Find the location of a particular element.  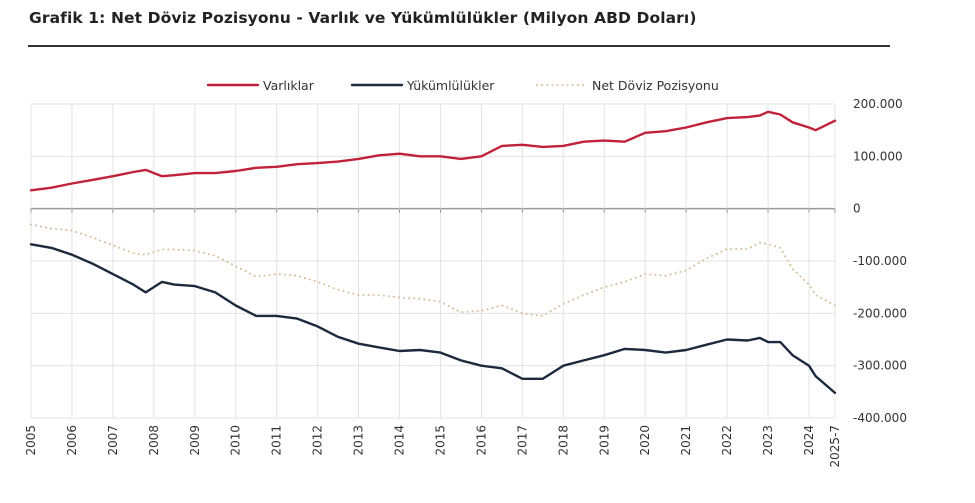

x-tick-label: 2021 is located at coordinates (686, 440).